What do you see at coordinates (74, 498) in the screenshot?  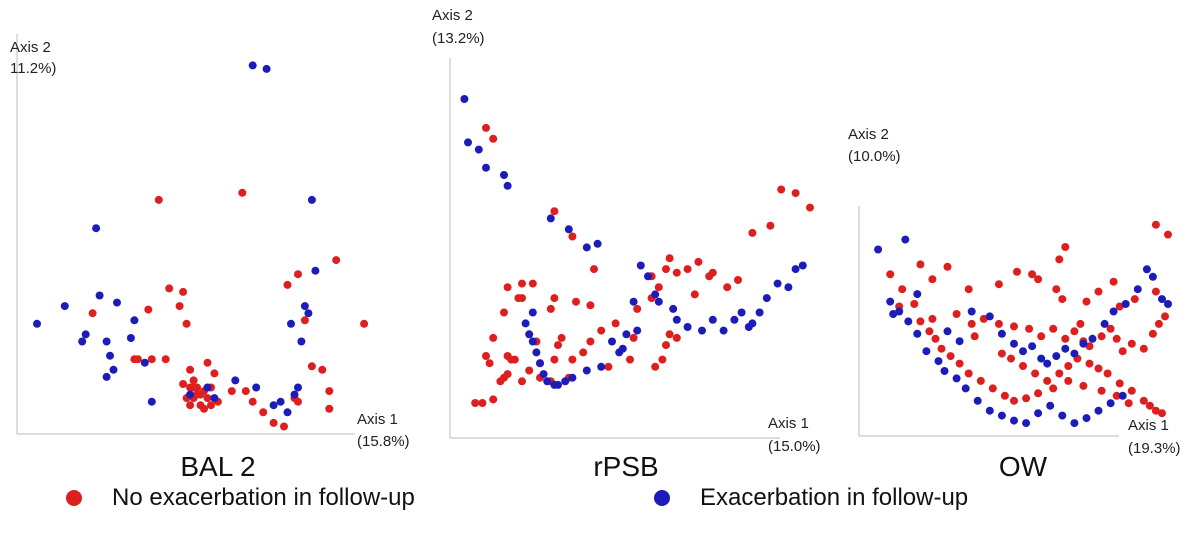 I see `legend-red-marker` at bounding box center [74, 498].